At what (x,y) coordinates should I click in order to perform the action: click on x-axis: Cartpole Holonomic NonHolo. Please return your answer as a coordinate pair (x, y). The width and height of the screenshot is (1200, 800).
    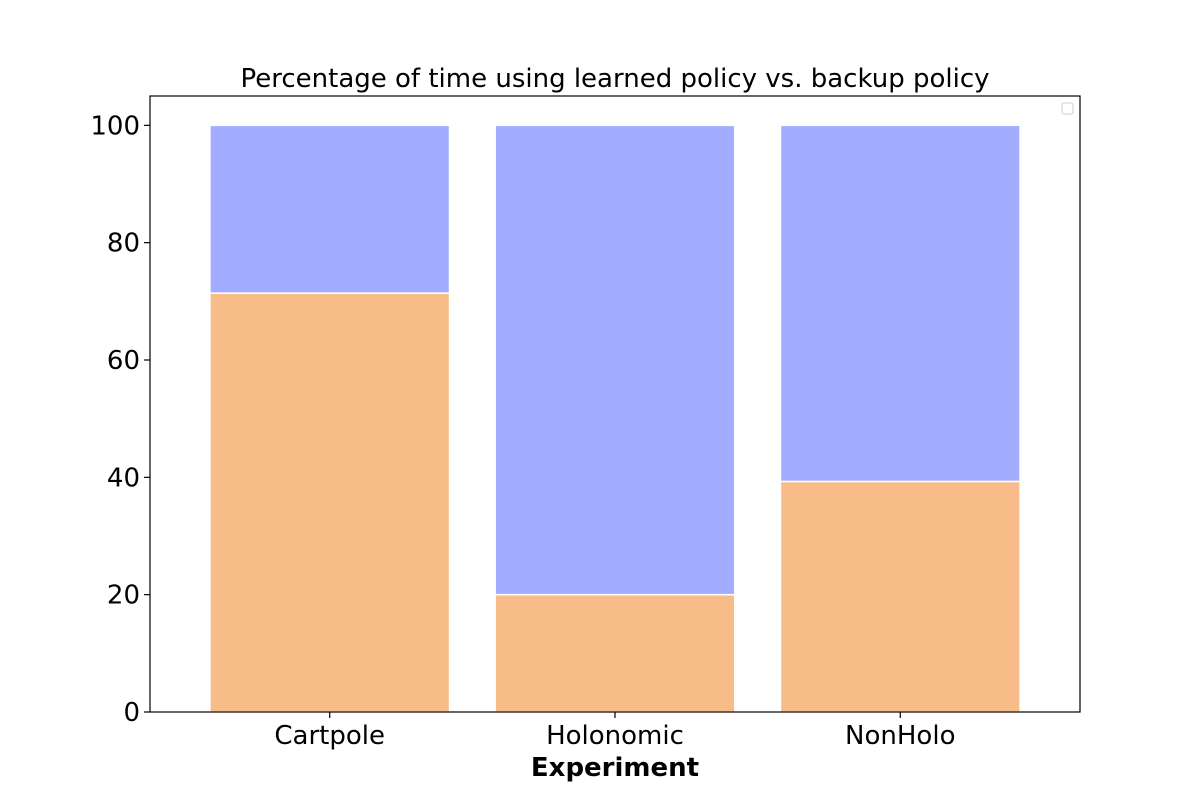
    Looking at the image, I should click on (614, 731).